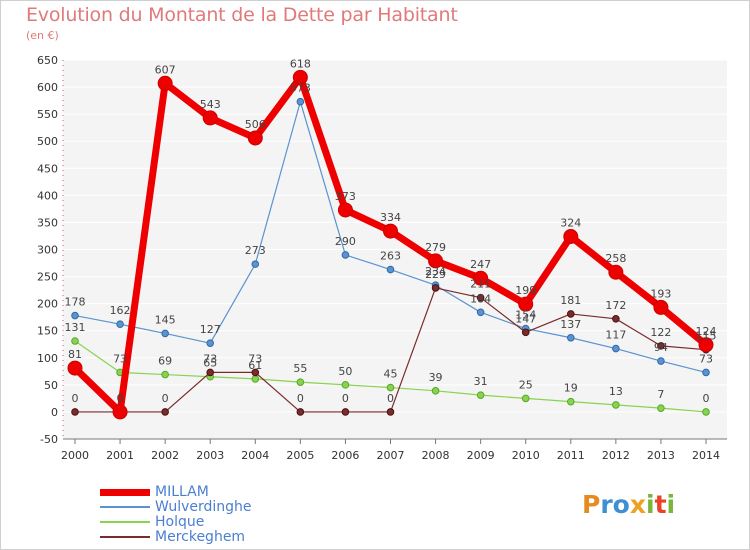 The width and height of the screenshot is (750, 550). Describe the element at coordinates (47, 60) in the screenshot. I see `y-tick-label: 650` at that location.